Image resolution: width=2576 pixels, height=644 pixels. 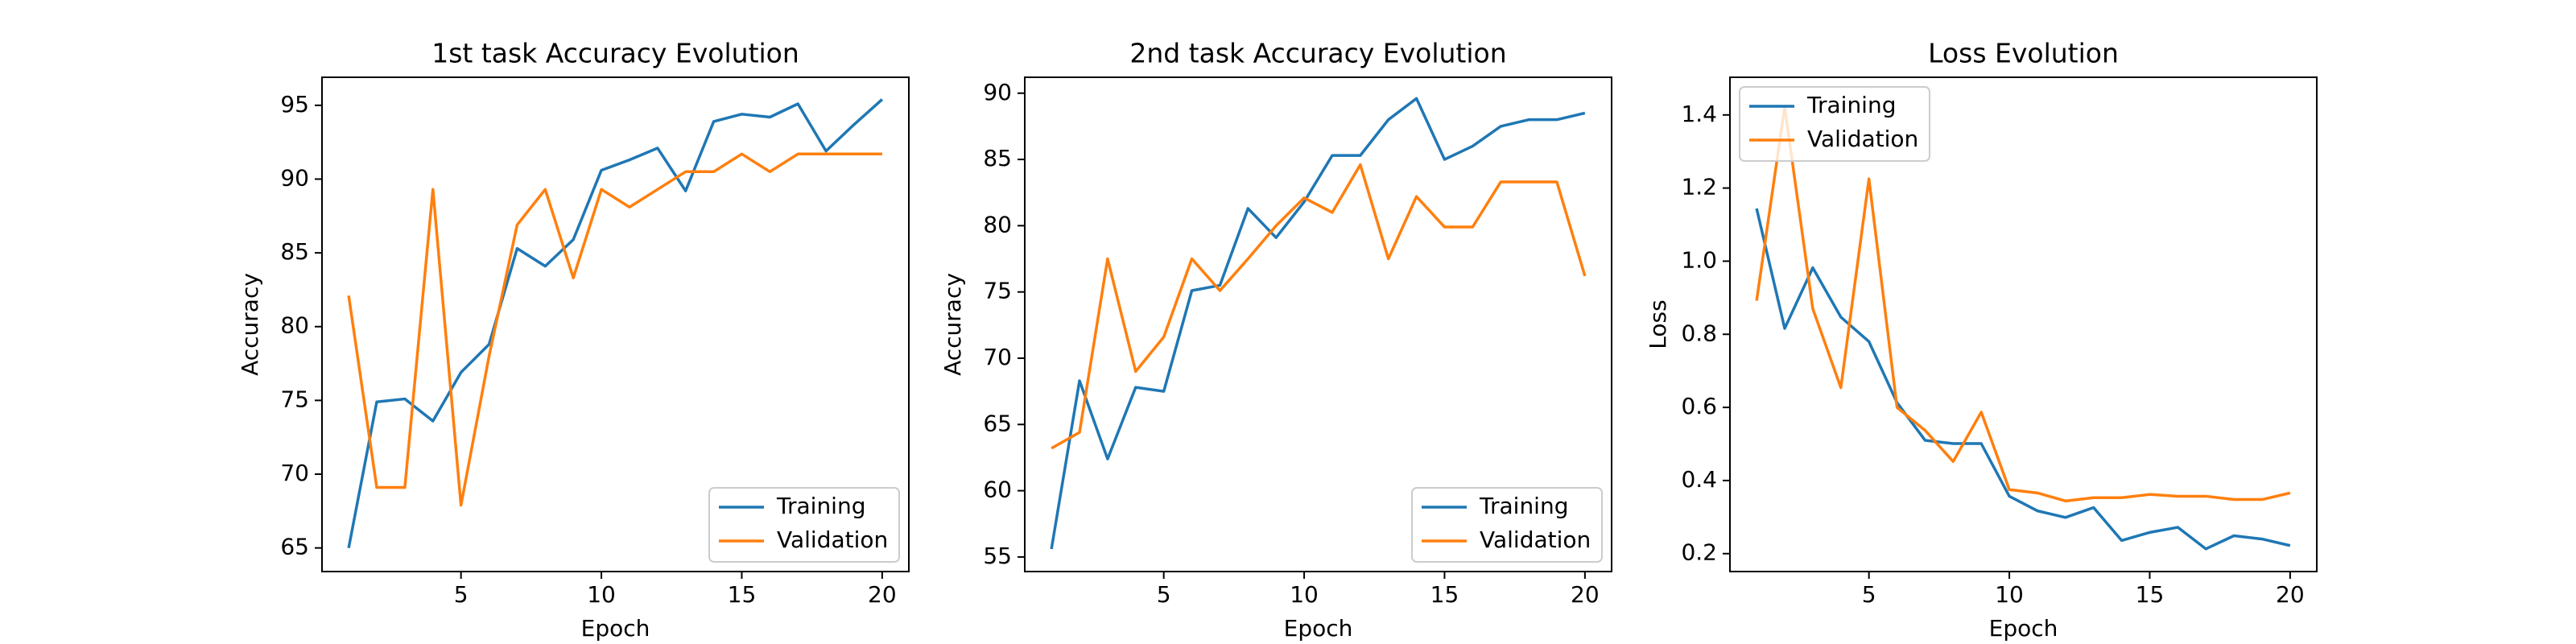 I want to click on y-tick-label: 0.4, so click(x=1699, y=479).